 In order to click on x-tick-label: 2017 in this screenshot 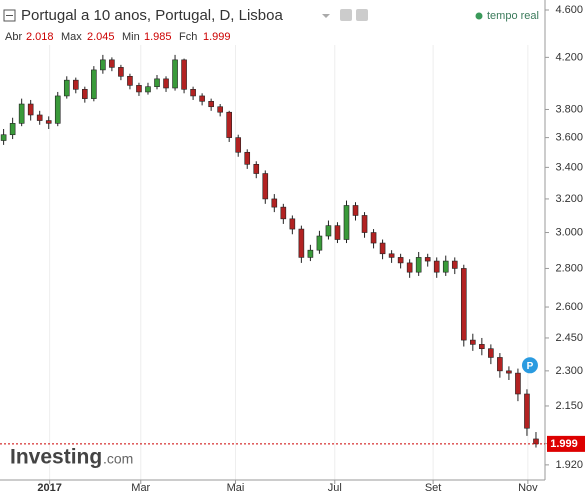, I will do `click(49, 488)`.